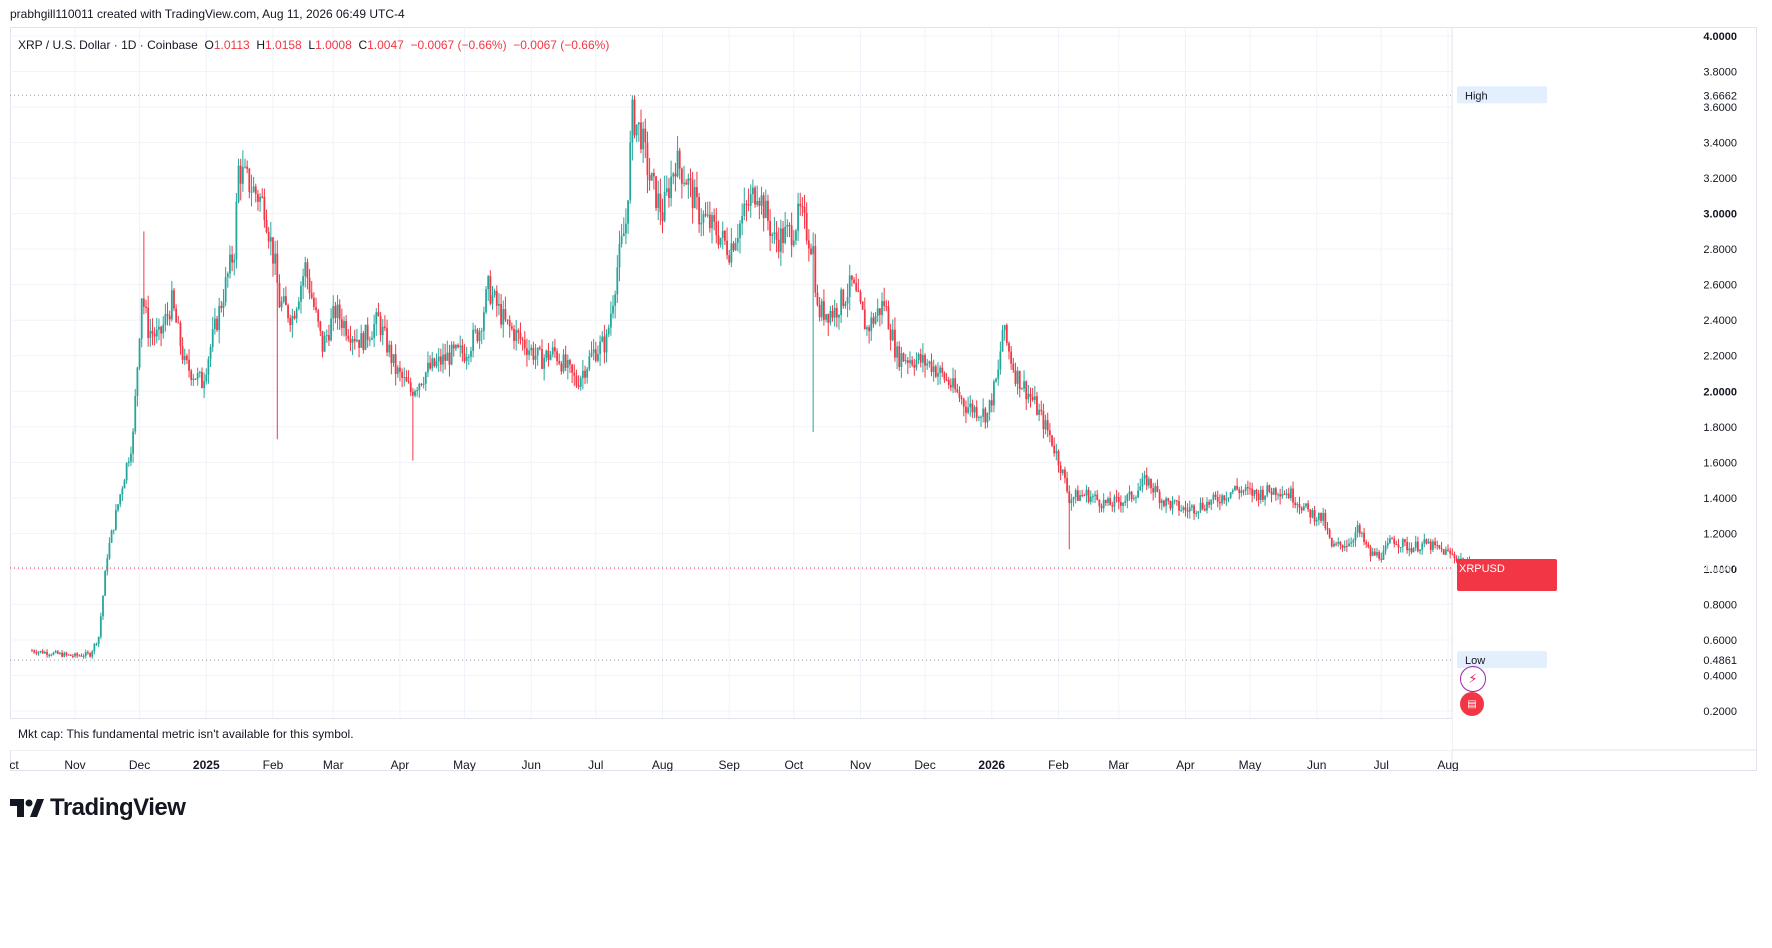 The image size is (1772, 948). Describe the element at coordinates (561, 45) in the screenshot. I see `legend-change-2: −0.0067 (−0.66%)` at that location.